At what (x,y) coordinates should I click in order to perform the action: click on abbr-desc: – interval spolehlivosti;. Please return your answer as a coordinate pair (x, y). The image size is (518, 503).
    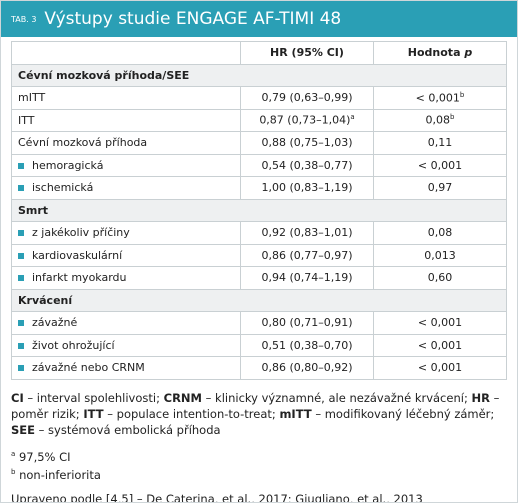
    Looking at the image, I should click on (93, 397).